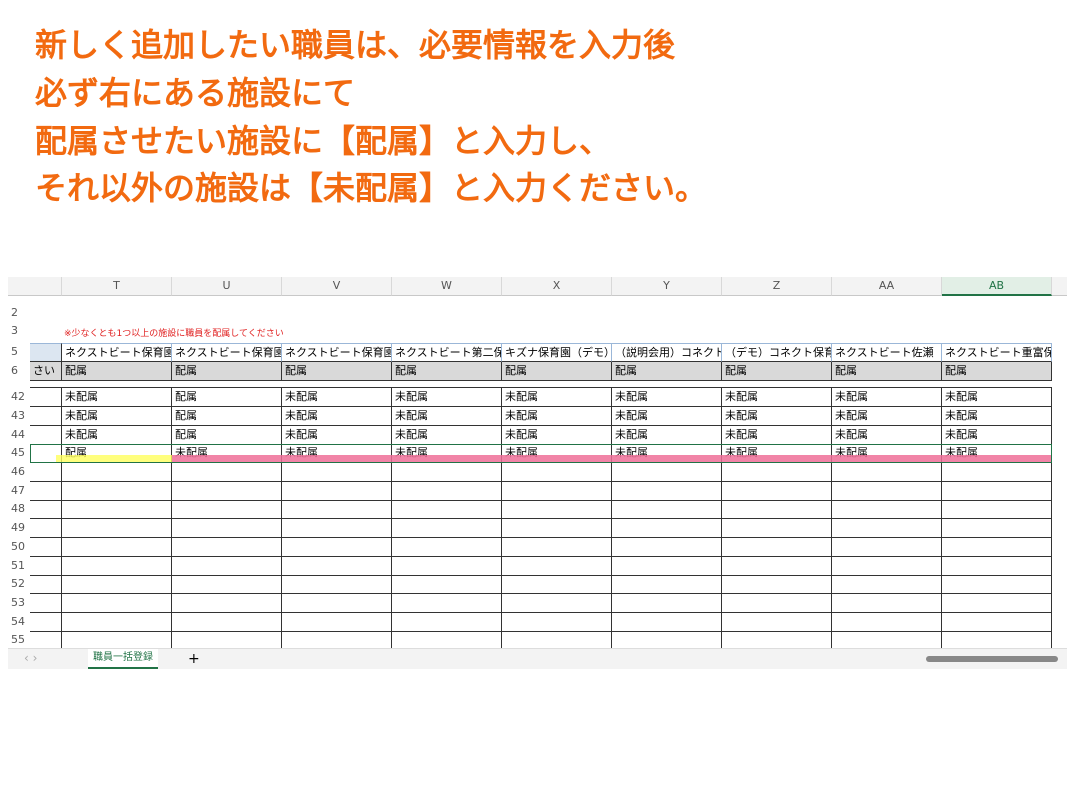 The height and width of the screenshot is (800, 1067). What do you see at coordinates (18, 471) in the screenshot?
I see `row-number: 46` at bounding box center [18, 471].